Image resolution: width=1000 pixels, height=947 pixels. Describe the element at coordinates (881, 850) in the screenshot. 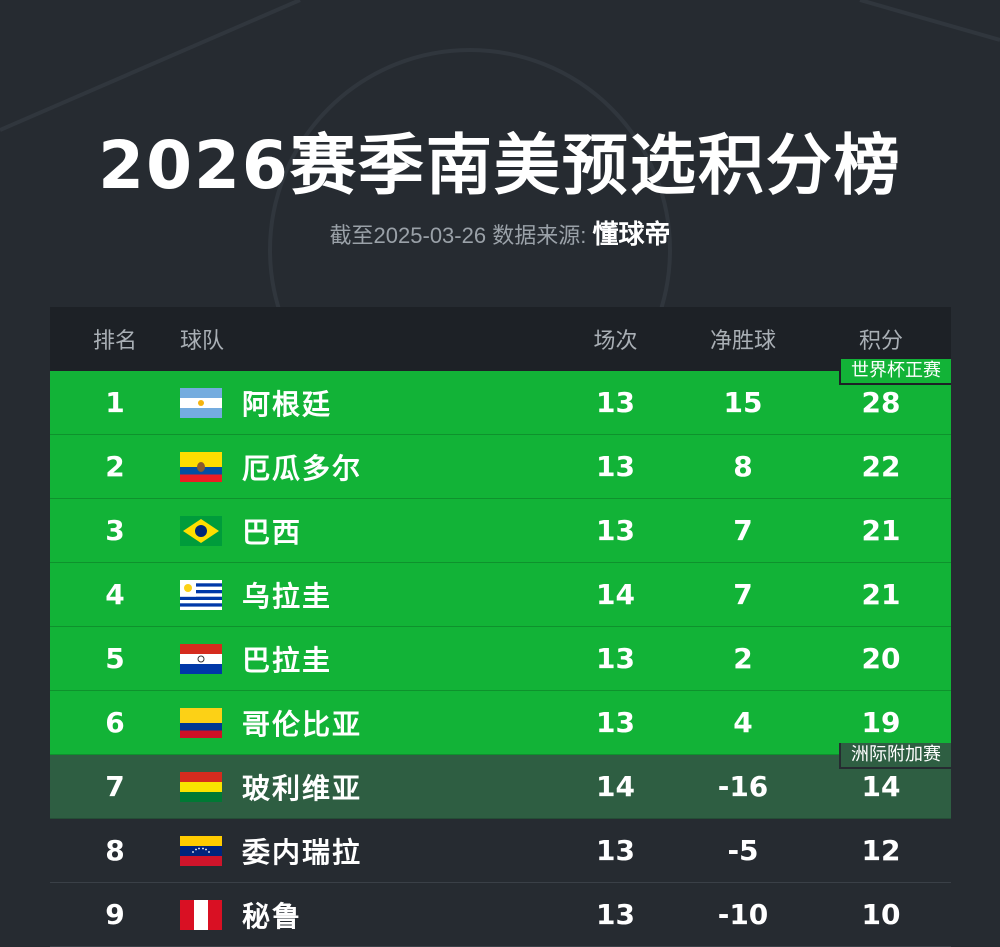

I see `points-cell: 12` at that location.